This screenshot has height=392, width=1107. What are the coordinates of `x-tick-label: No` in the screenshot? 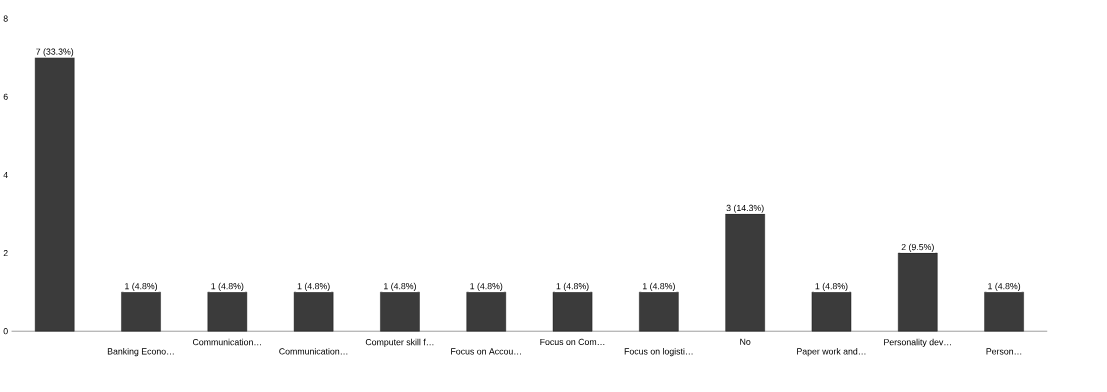 It's located at (745, 342).